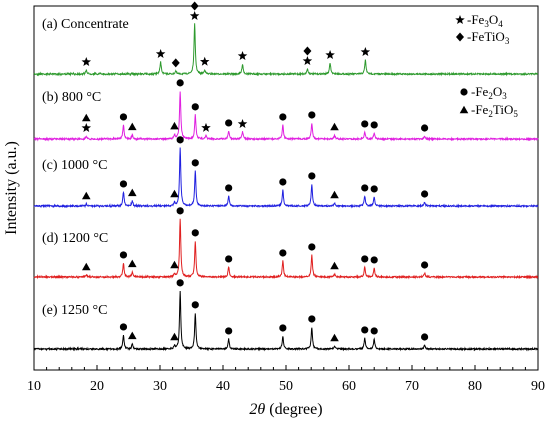  I want to click on legend-top-1-text: -FeTiO3, so click(488, 37).